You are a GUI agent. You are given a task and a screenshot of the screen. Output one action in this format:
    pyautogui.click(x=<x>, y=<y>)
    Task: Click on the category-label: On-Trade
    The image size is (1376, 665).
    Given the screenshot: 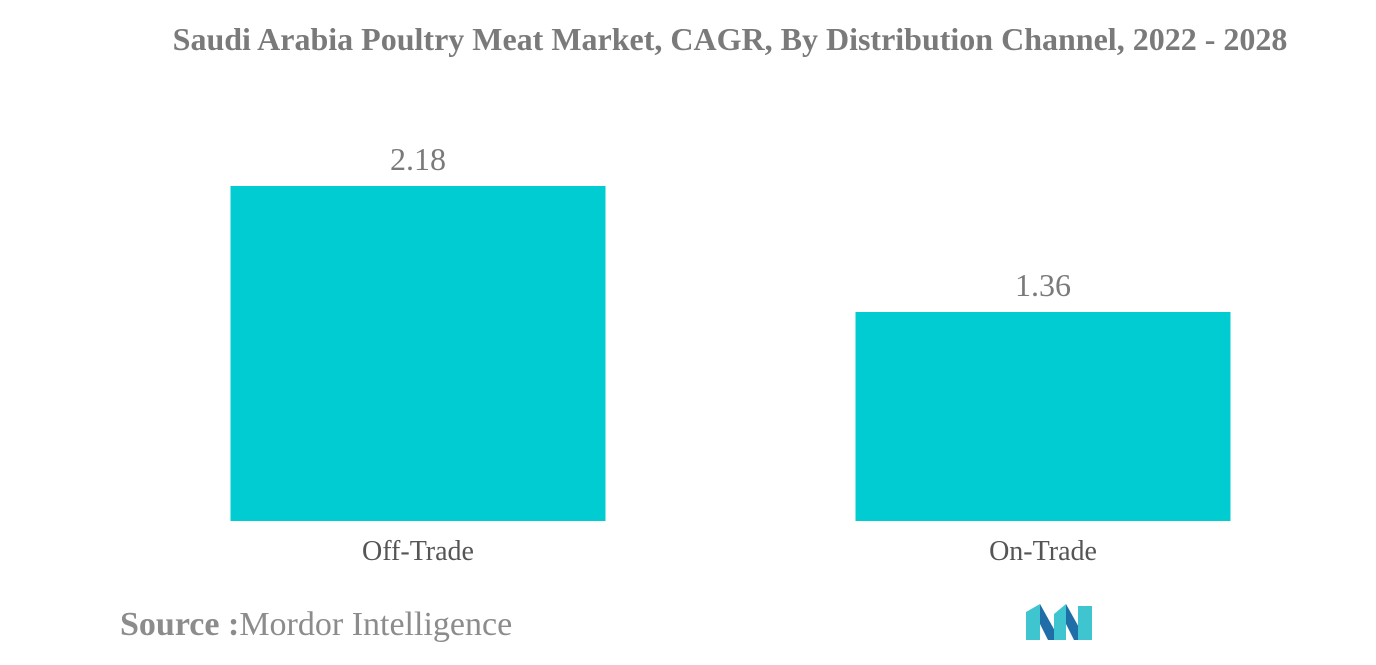 What is the action you would take?
    pyautogui.click(x=1043, y=551)
    